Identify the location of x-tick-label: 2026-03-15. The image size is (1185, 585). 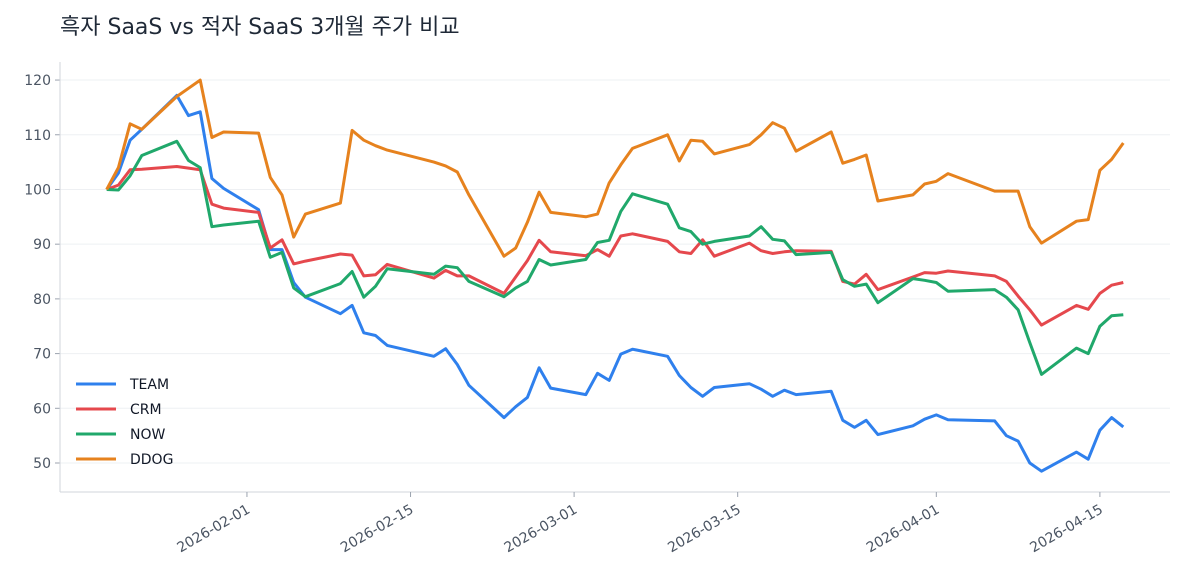
(704, 529).